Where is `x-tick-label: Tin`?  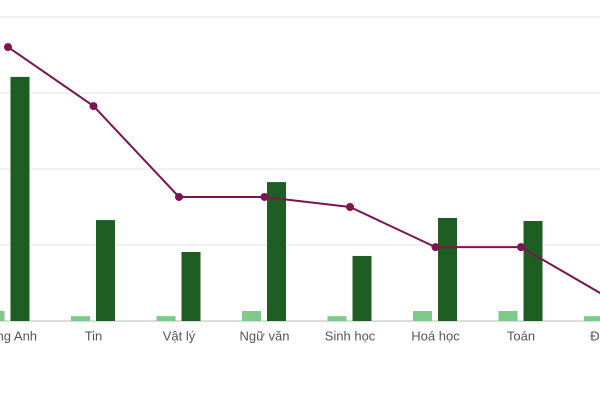 x-tick-label: Tin is located at coordinates (94, 335).